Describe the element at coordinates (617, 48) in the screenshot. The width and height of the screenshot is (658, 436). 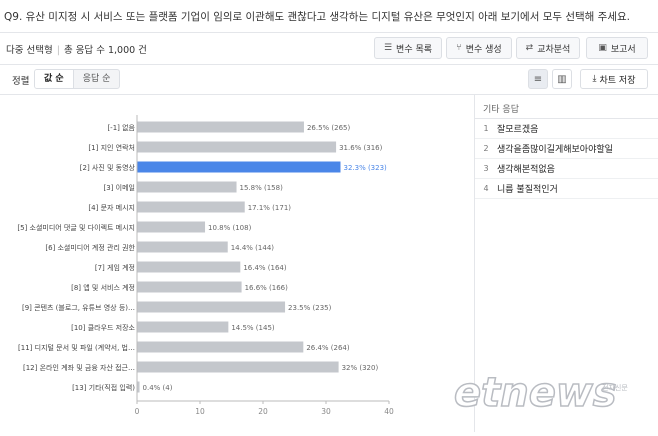
I see `report-button: ▣ 보고서` at that location.